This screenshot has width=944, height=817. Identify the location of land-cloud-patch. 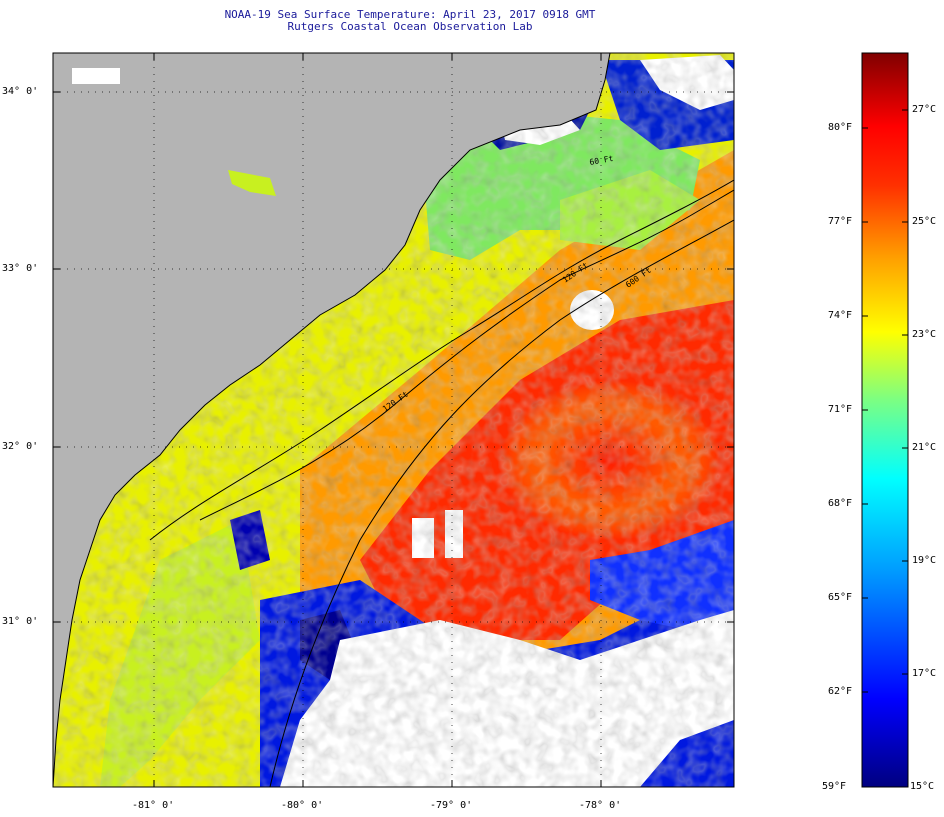
(96, 76).